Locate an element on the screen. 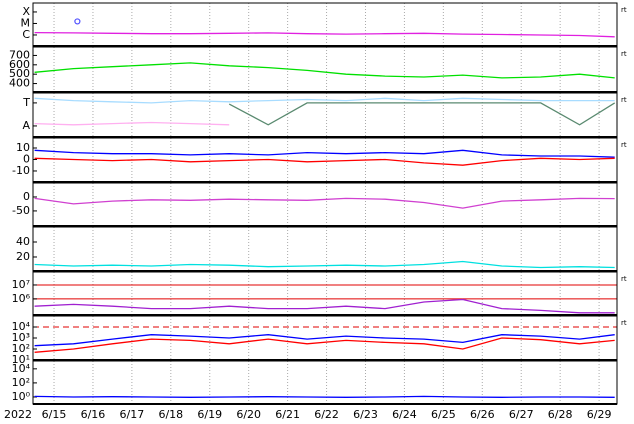  y-tick-label: 20 is located at coordinates (23, 256).